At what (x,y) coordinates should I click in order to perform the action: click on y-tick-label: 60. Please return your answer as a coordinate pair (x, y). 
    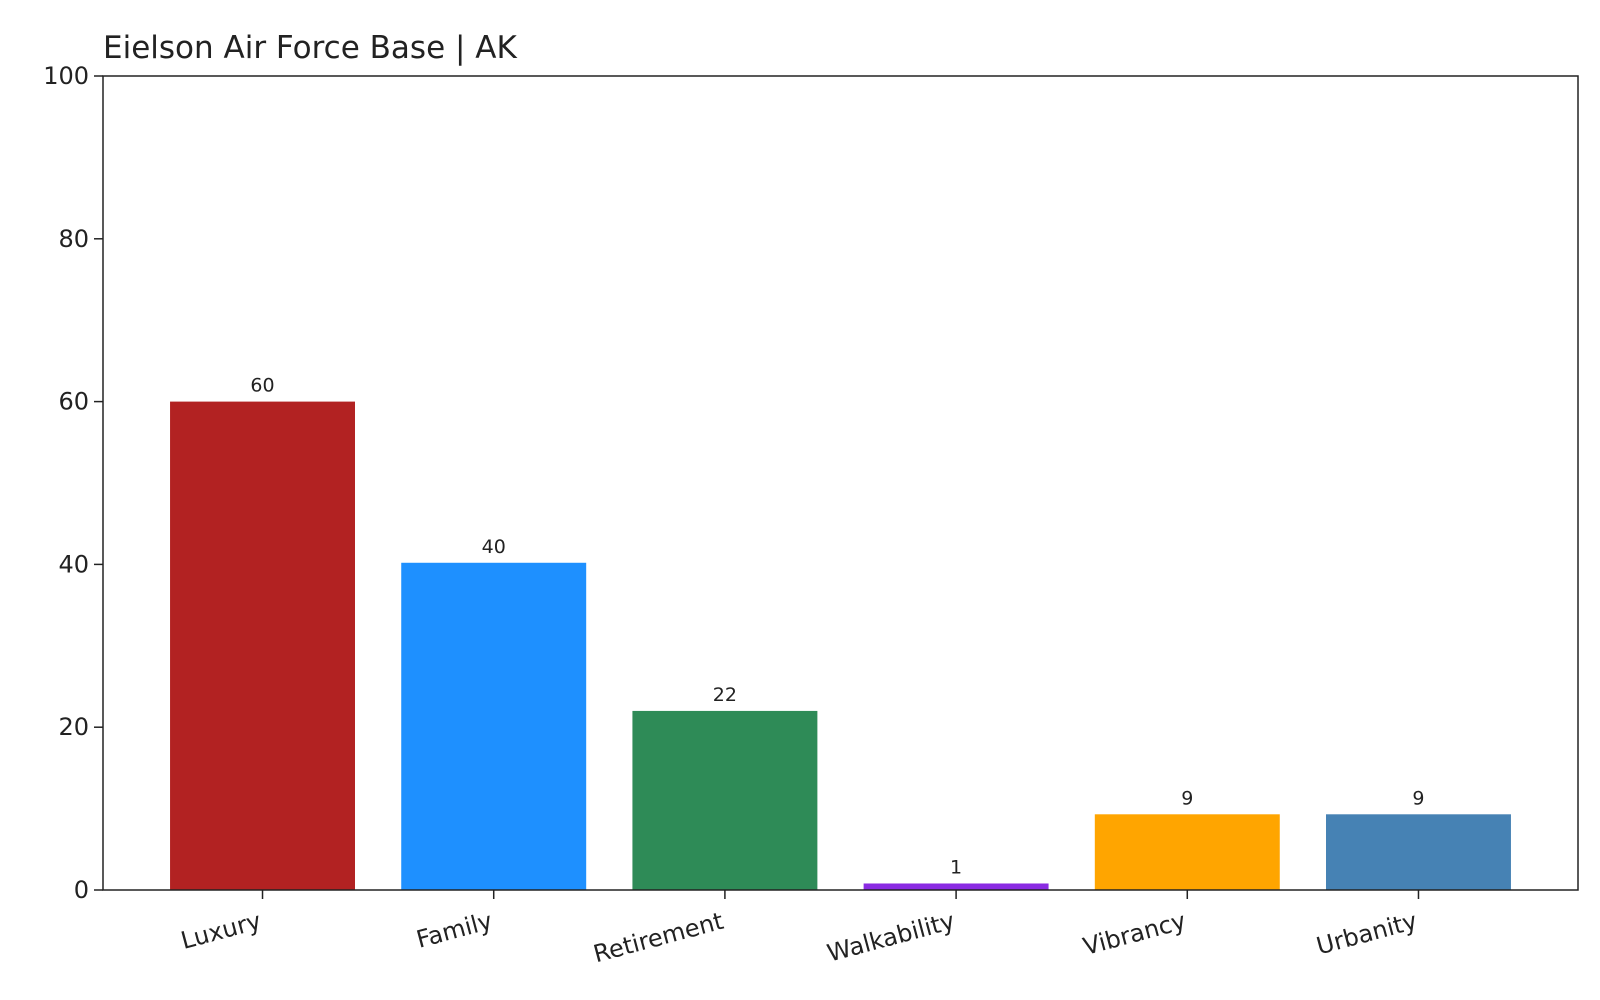
    Looking at the image, I should click on (73, 402).